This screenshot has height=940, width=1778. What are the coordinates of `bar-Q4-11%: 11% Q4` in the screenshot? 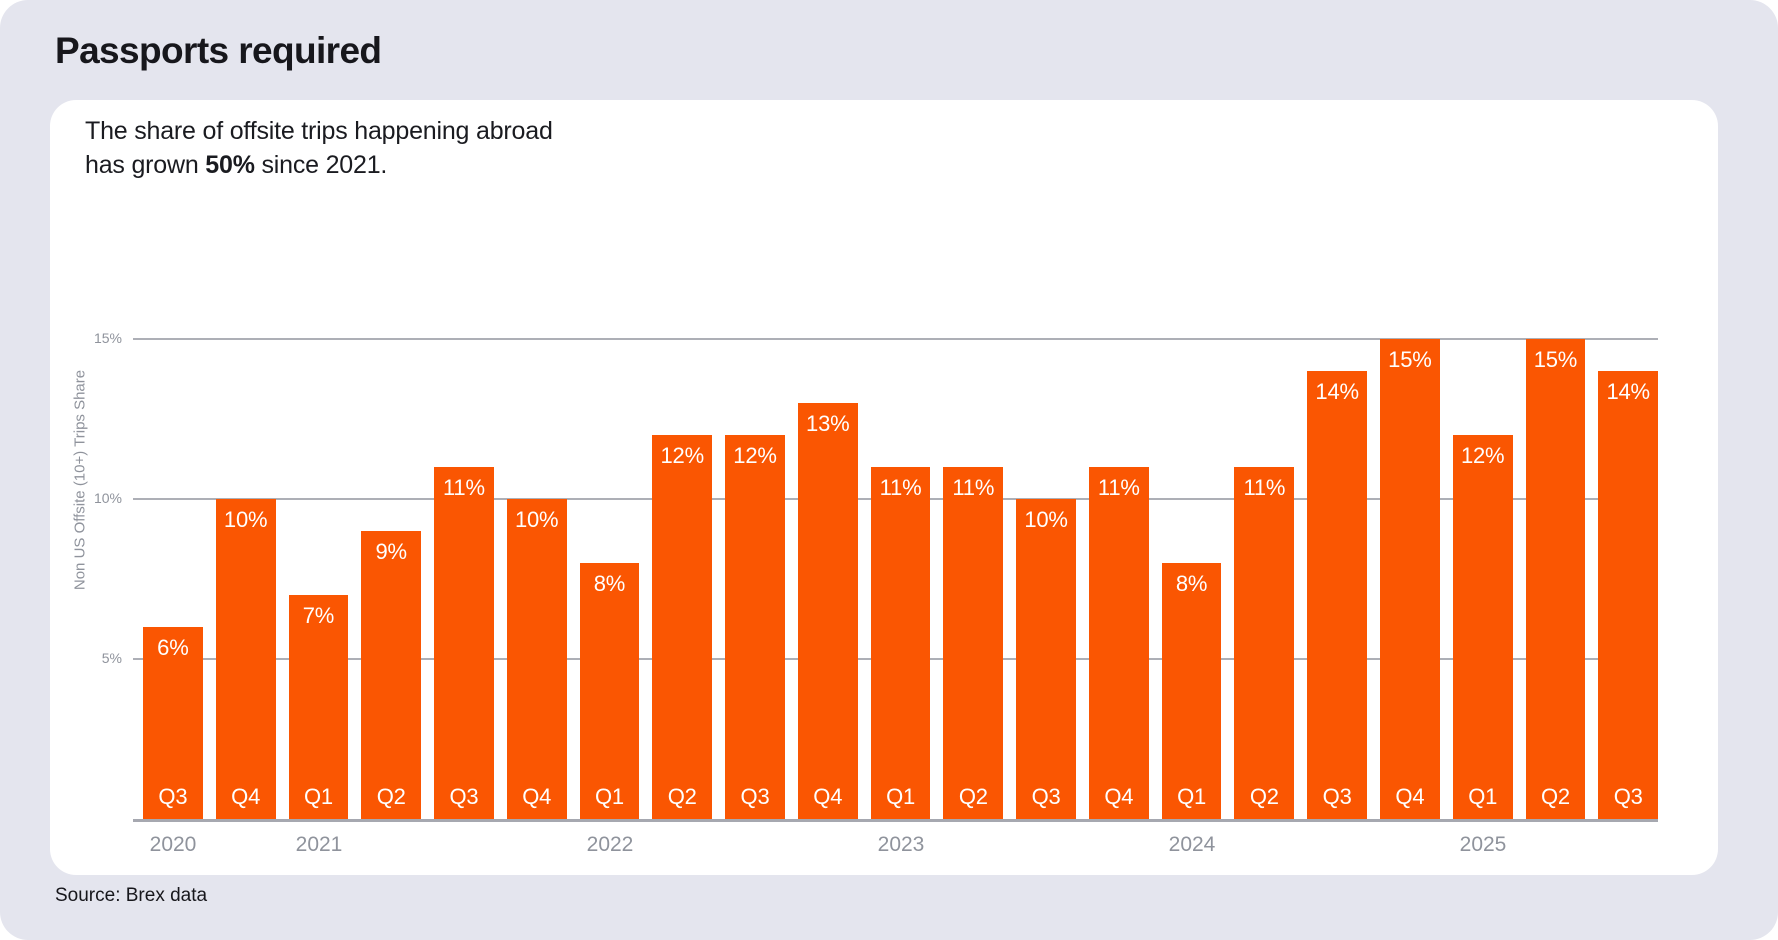 It's located at (1118, 643).